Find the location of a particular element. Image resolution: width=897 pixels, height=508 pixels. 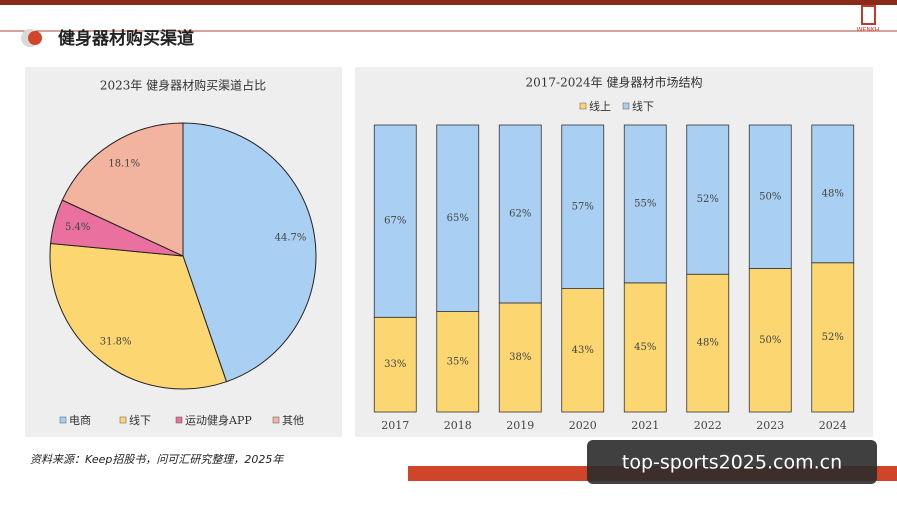

source: 资料来源：Keep招股书，问可汇研究整理，2025年 is located at coordinates (157, 459).